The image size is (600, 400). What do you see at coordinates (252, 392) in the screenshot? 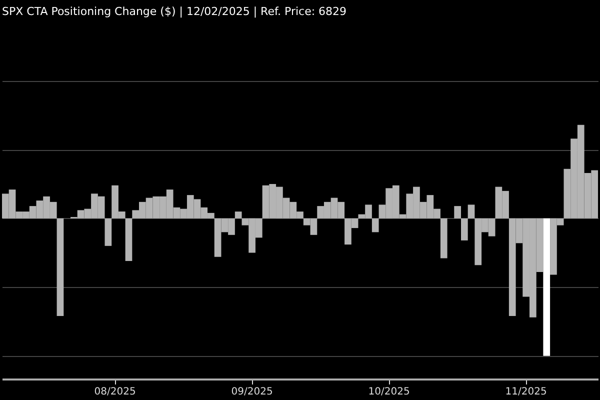
I see `x-tick-label: 09/2025` at bounding box center [252, 392].